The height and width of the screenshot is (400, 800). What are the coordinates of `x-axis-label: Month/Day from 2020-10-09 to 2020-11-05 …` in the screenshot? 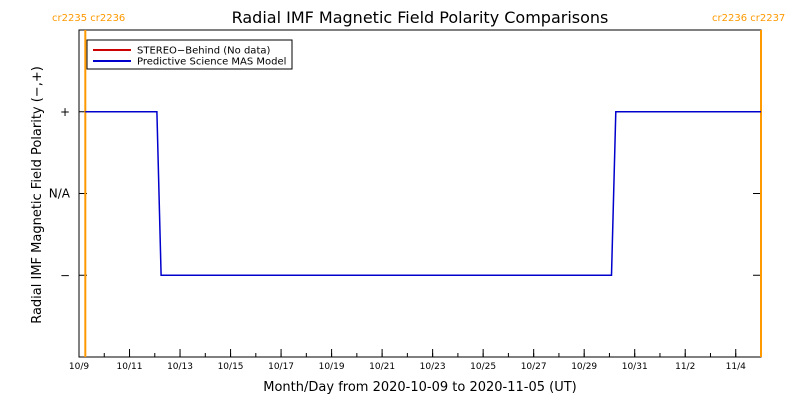 It's located at (419, 387).